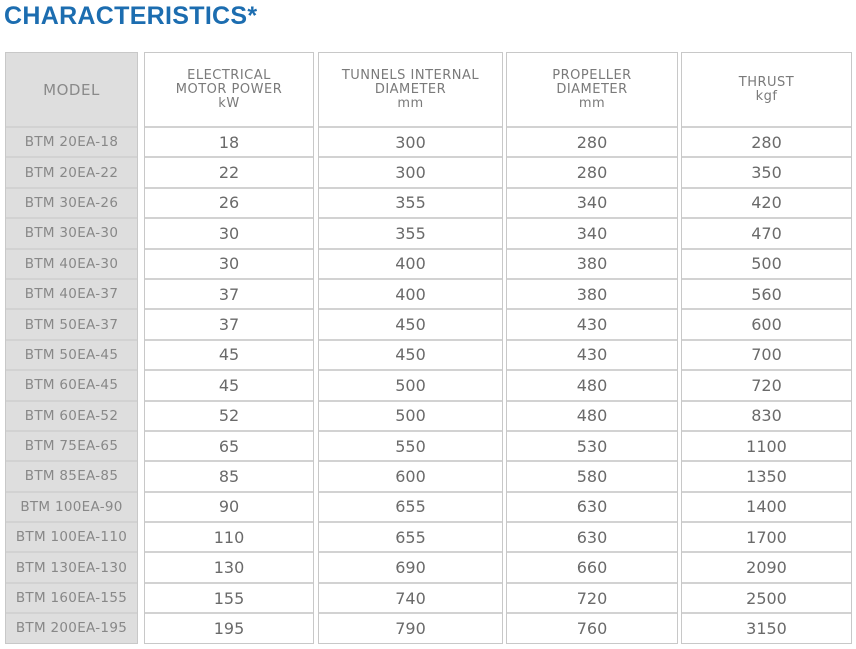 Image resolution: width=856 pixels, height=649 pixels. I want to click on header-line: ELECTRICAL, so click(229, 75).